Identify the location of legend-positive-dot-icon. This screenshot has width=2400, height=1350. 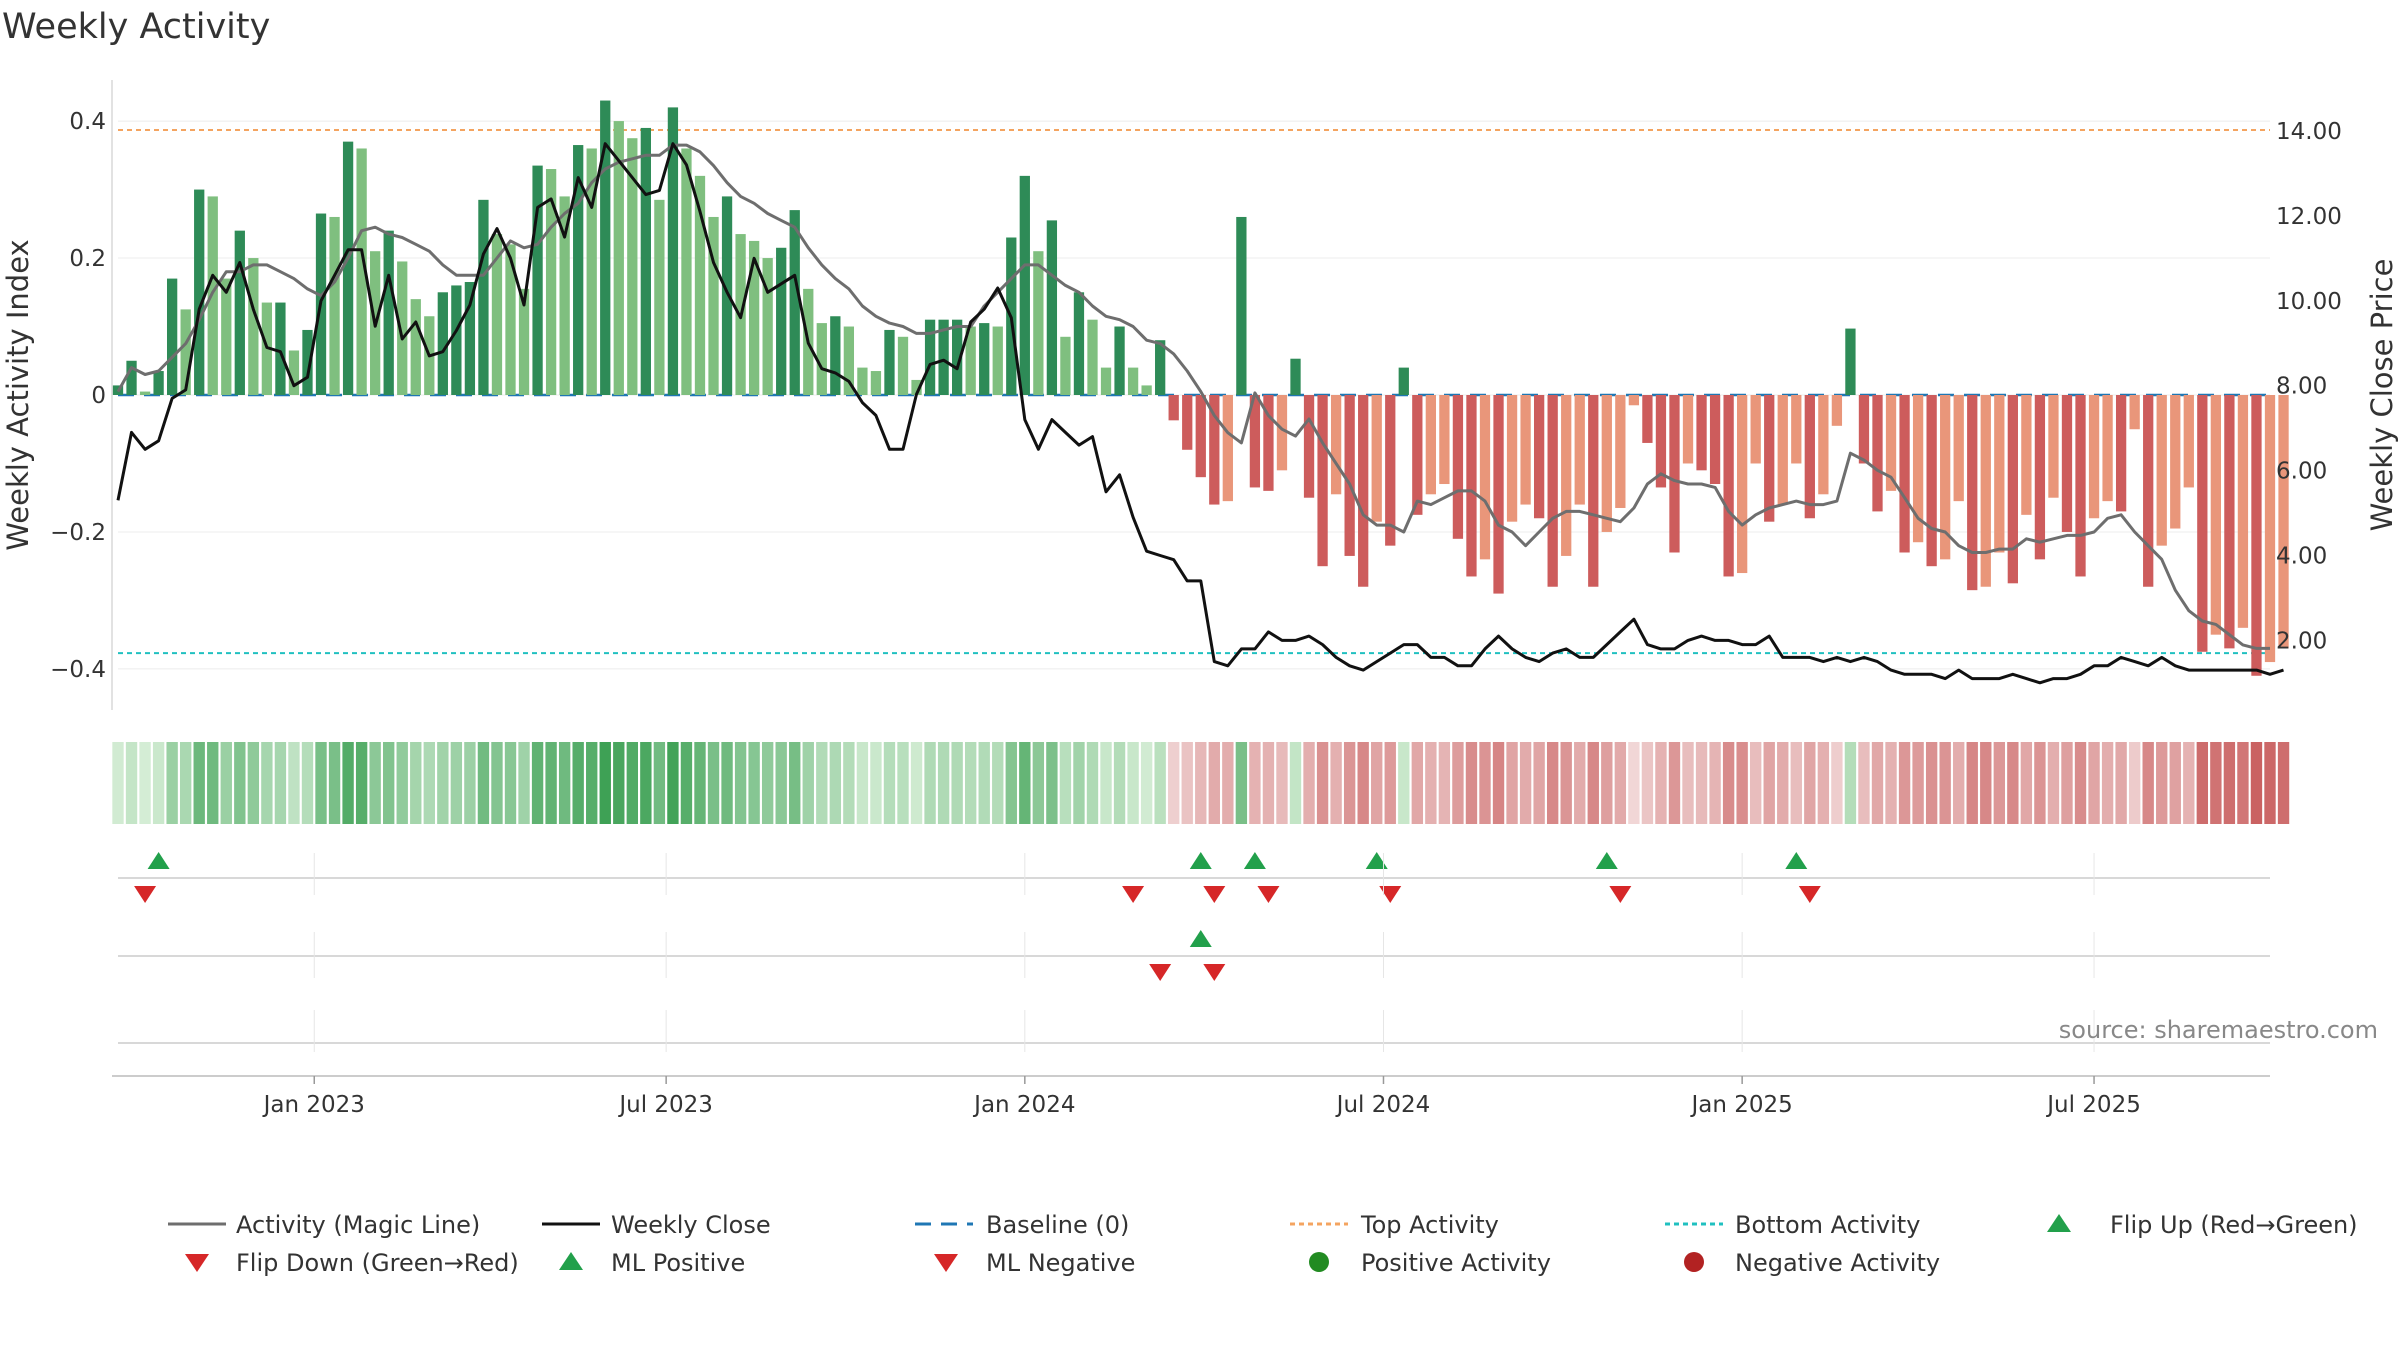
(1319, 1262).